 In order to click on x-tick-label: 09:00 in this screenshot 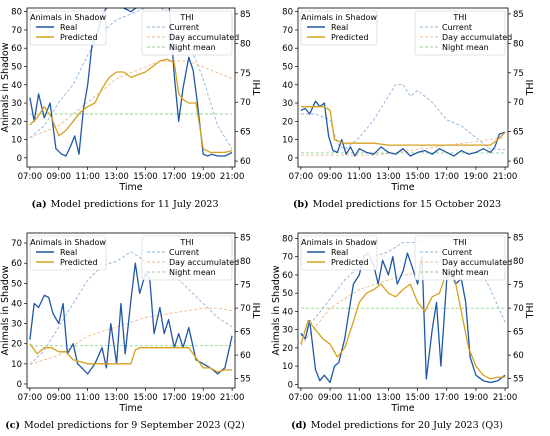, I will do `click(330, 398)`.